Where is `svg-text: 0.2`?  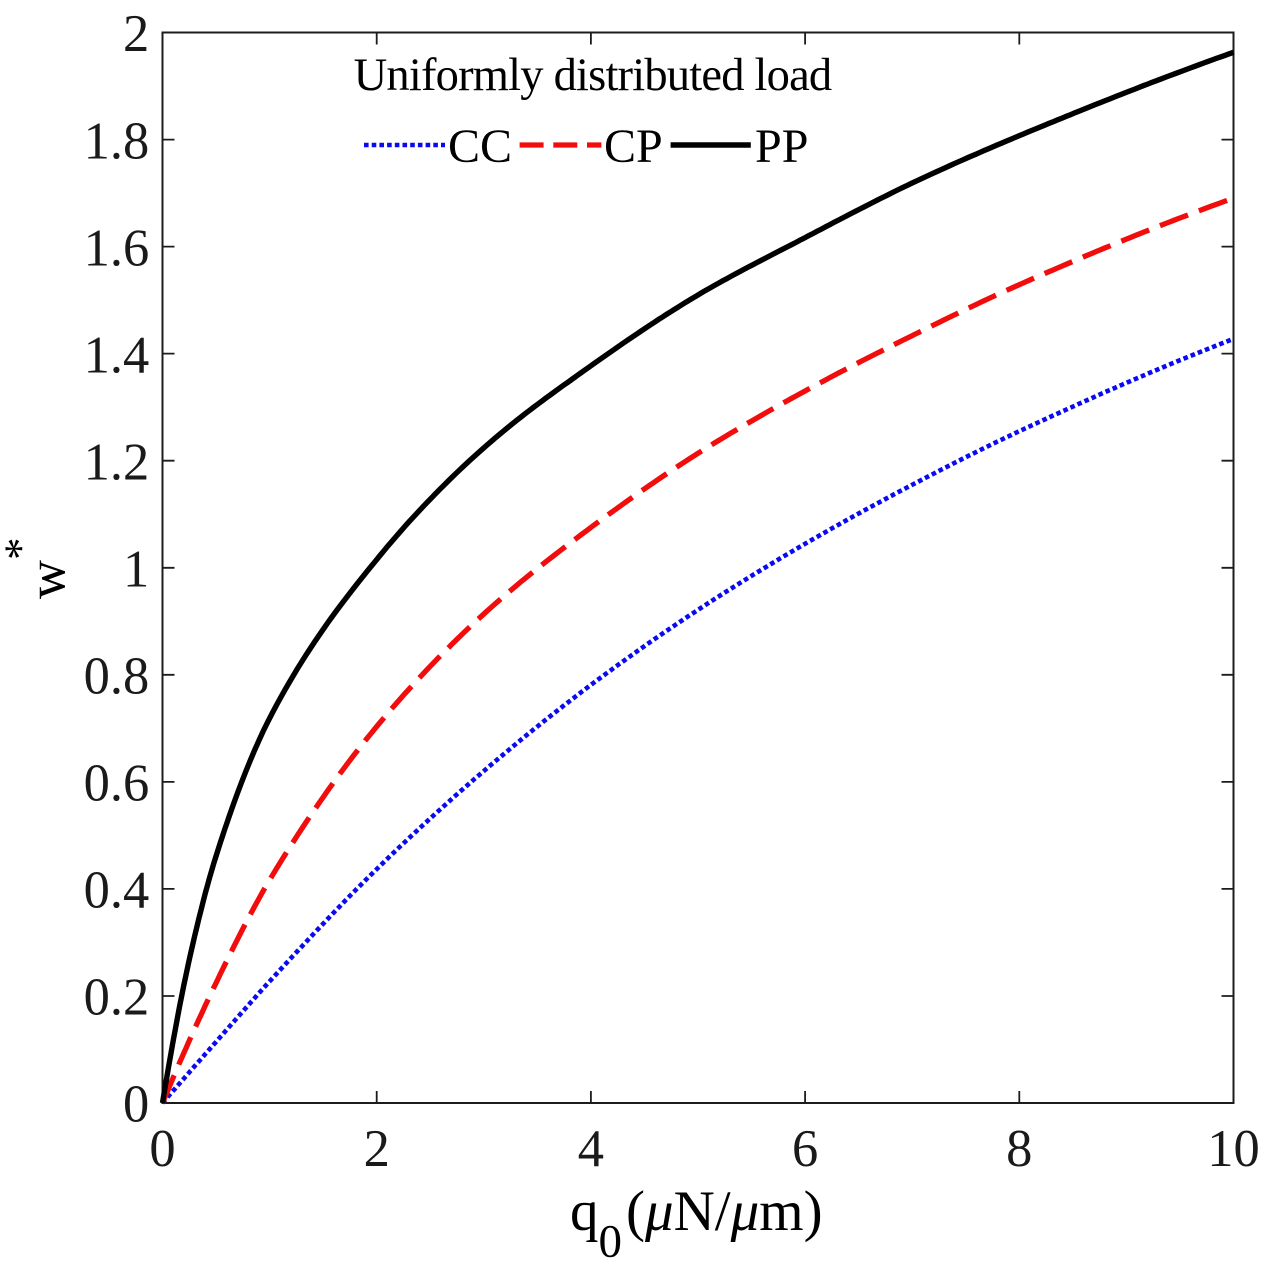
svg-text: 0.2 is located at coordinates (117, 998).